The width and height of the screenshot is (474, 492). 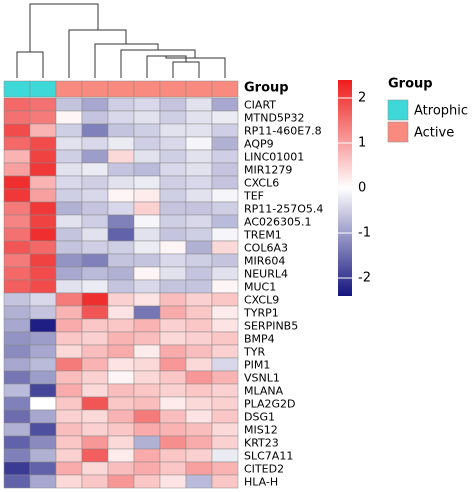 I want to click on row-label: HLA-H, so click(x=261, y=482).